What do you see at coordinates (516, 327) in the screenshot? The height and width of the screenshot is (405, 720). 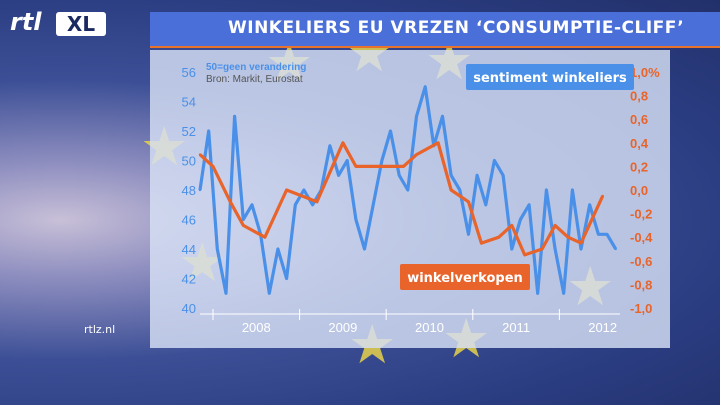 I see `x-tick-label: 2011` at bounding box center [516, 327].